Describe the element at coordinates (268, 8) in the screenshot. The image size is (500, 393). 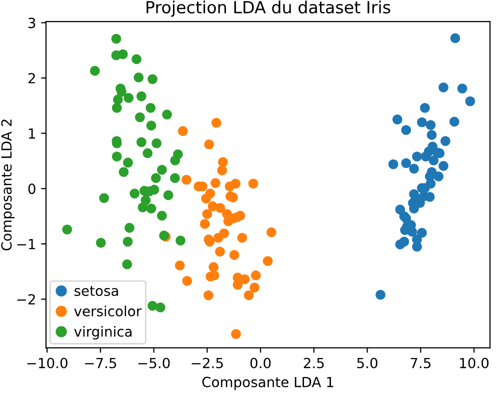
I see `chart-title: Projection LDA du dataset Iris` at that location.